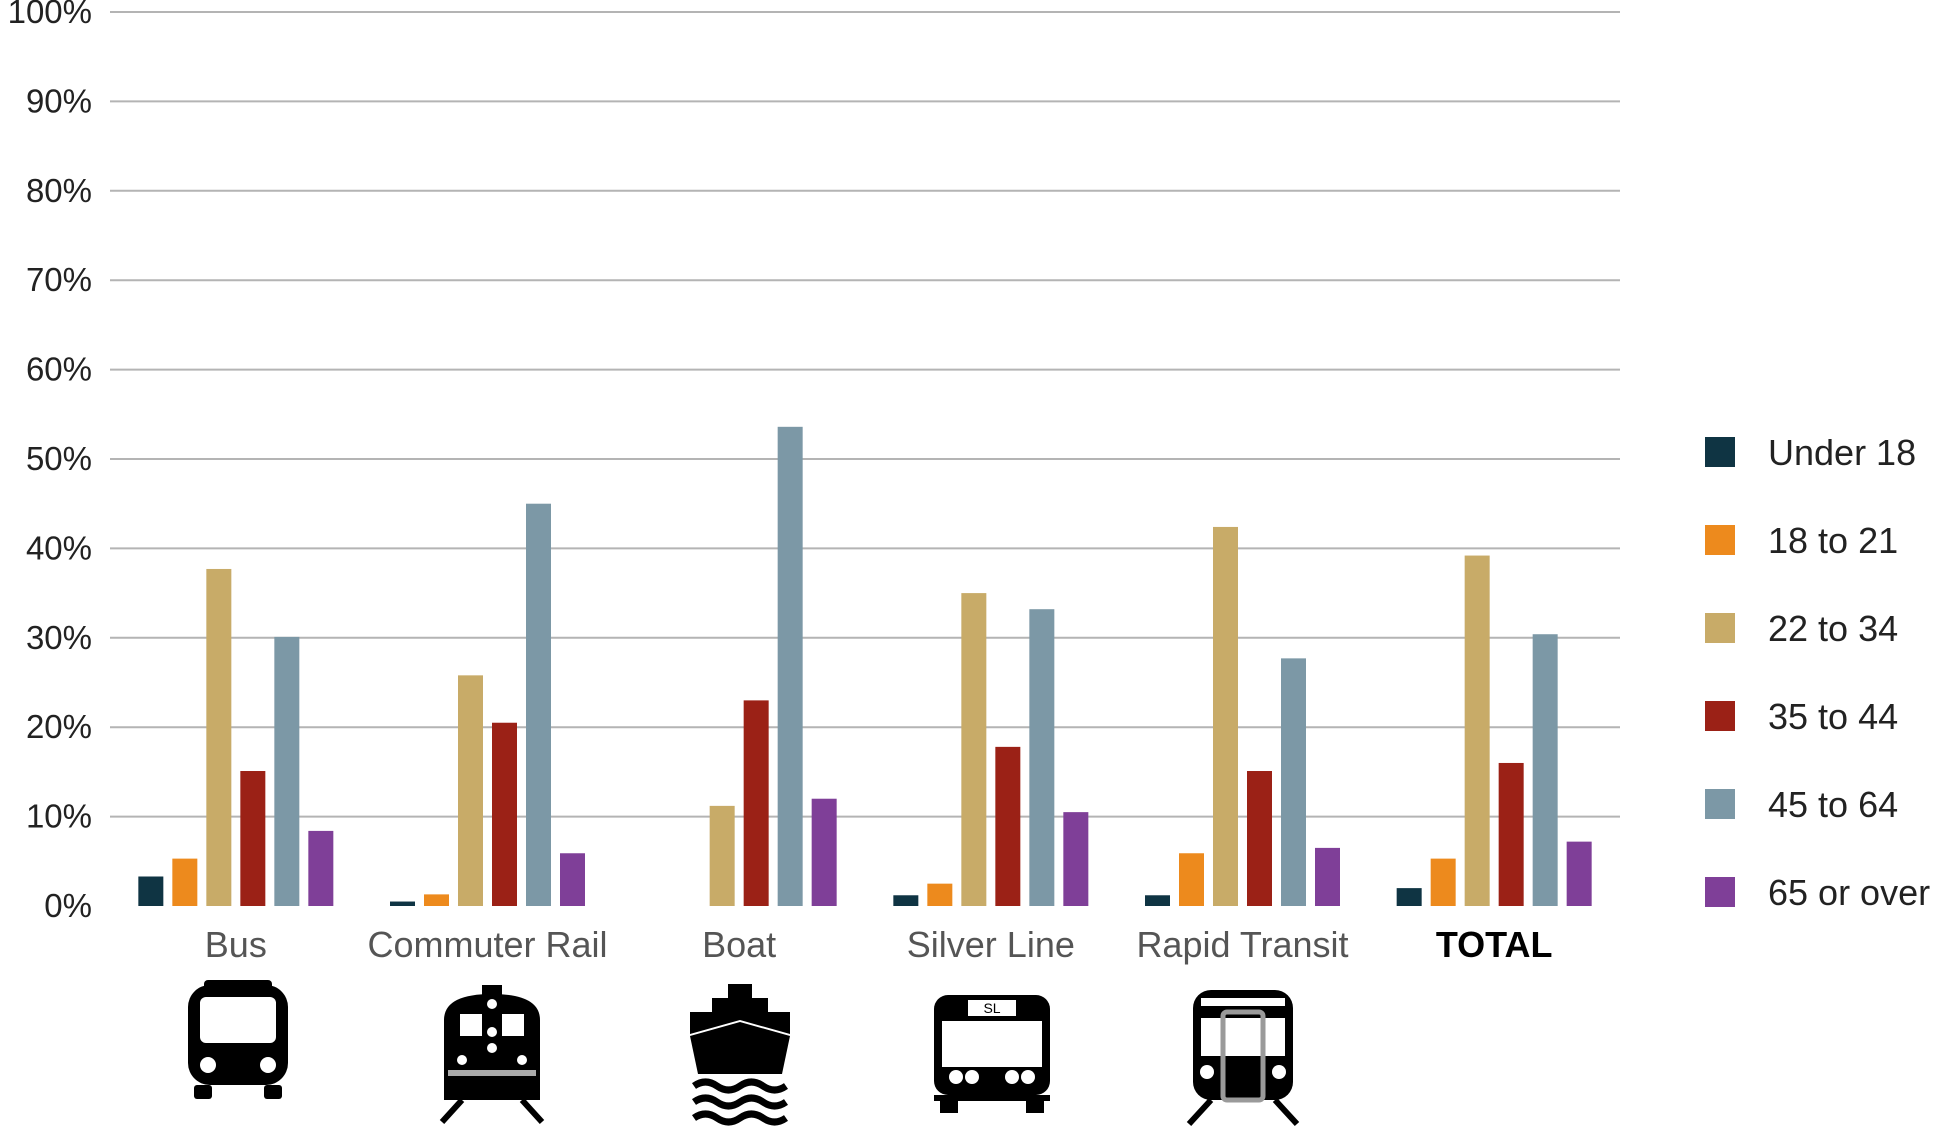 This screenshot has height=1138, width=1940. I want to click on y-tick-label: 0%, so click(68, 905).